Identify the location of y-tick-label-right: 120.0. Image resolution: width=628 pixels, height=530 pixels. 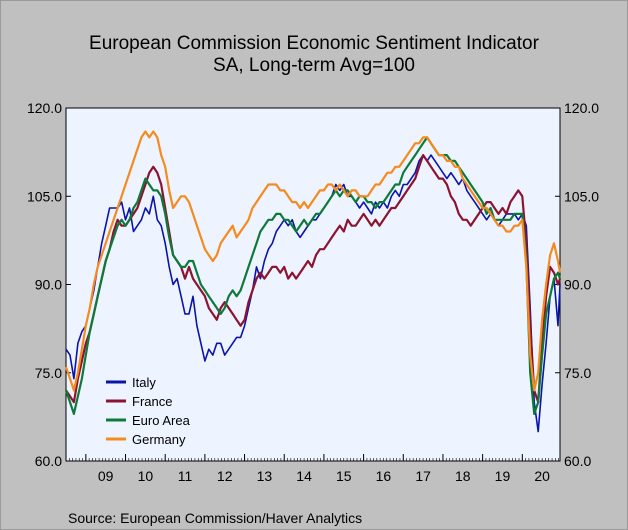
(581, 108).